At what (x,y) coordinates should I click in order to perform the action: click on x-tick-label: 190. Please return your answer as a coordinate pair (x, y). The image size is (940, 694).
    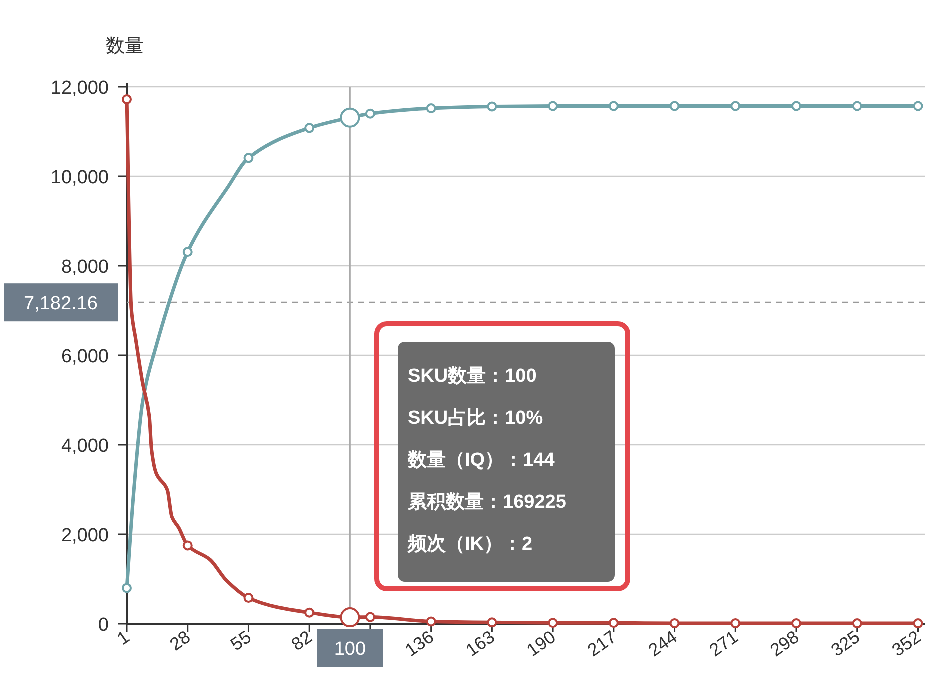
    Looking at the image, I should click on (541, 643).